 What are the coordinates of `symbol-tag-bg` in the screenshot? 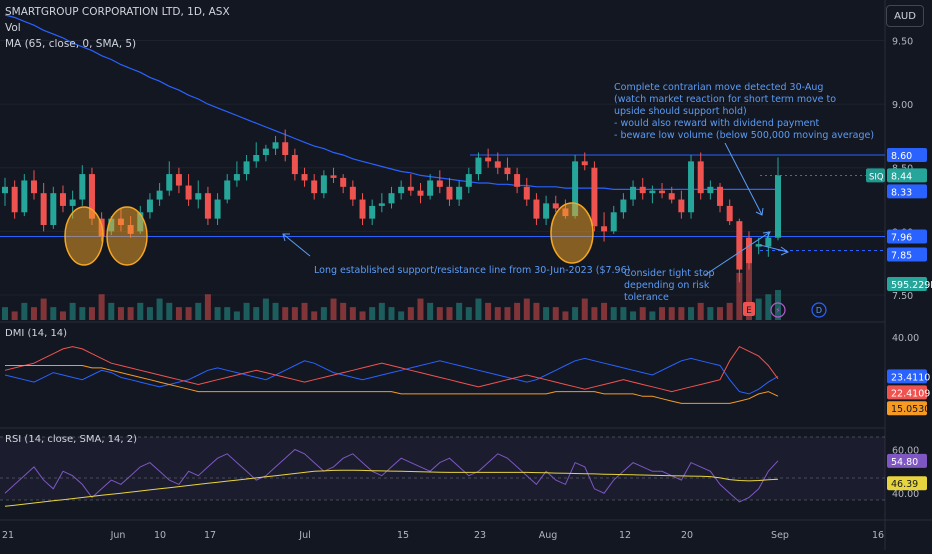 It's located at (875, 175).